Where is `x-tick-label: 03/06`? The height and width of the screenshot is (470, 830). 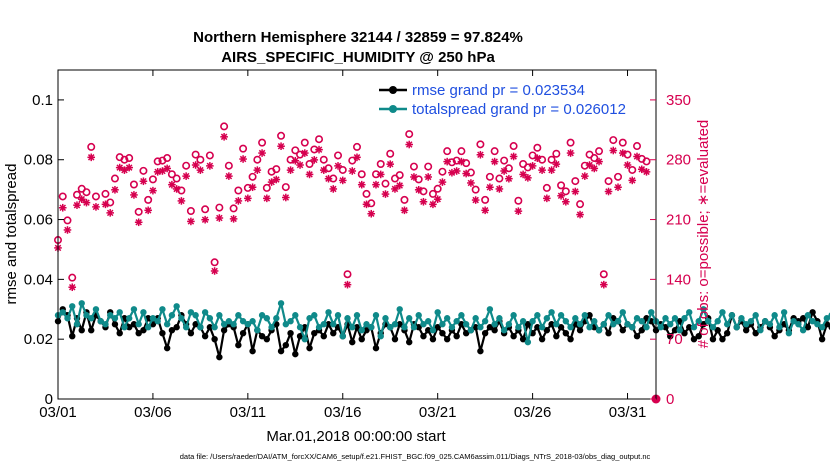 x-tick-label: 03/06 is located at coordinates (153, 412).